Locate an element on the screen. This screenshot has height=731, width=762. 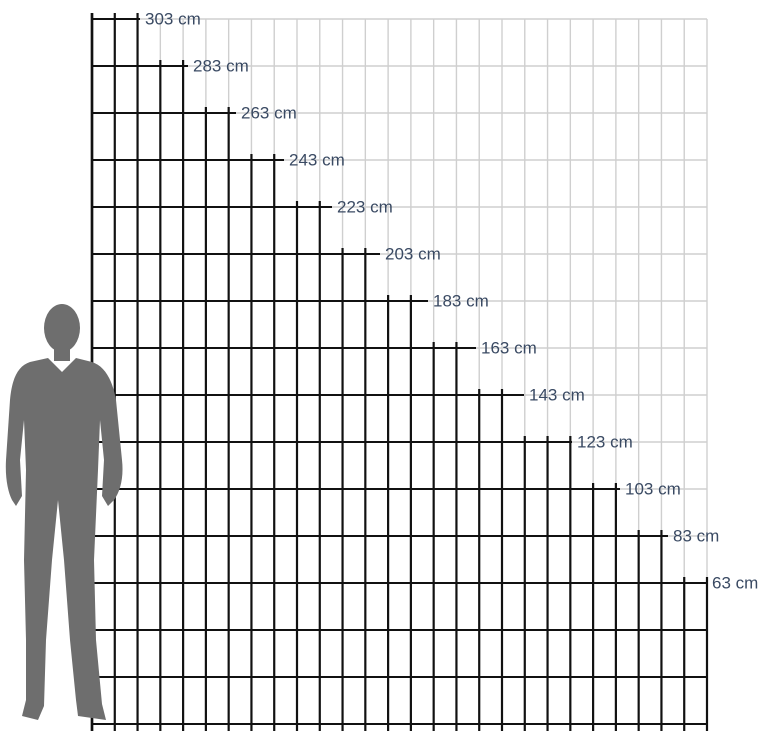
height-label: 143 cm is located at coordinates (557, 394).